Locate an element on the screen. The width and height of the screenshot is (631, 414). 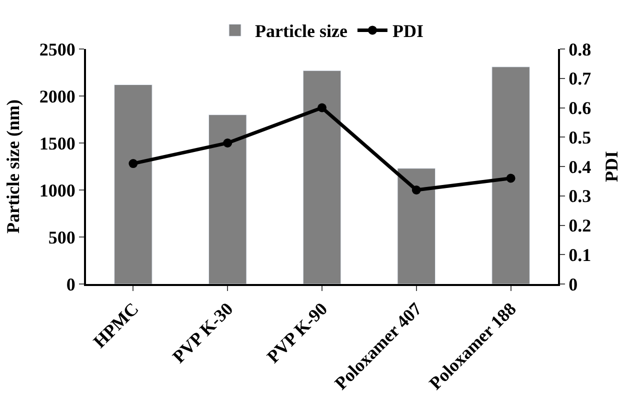
y2-tick-label: 0.2 is located at coordinates (580, 226).